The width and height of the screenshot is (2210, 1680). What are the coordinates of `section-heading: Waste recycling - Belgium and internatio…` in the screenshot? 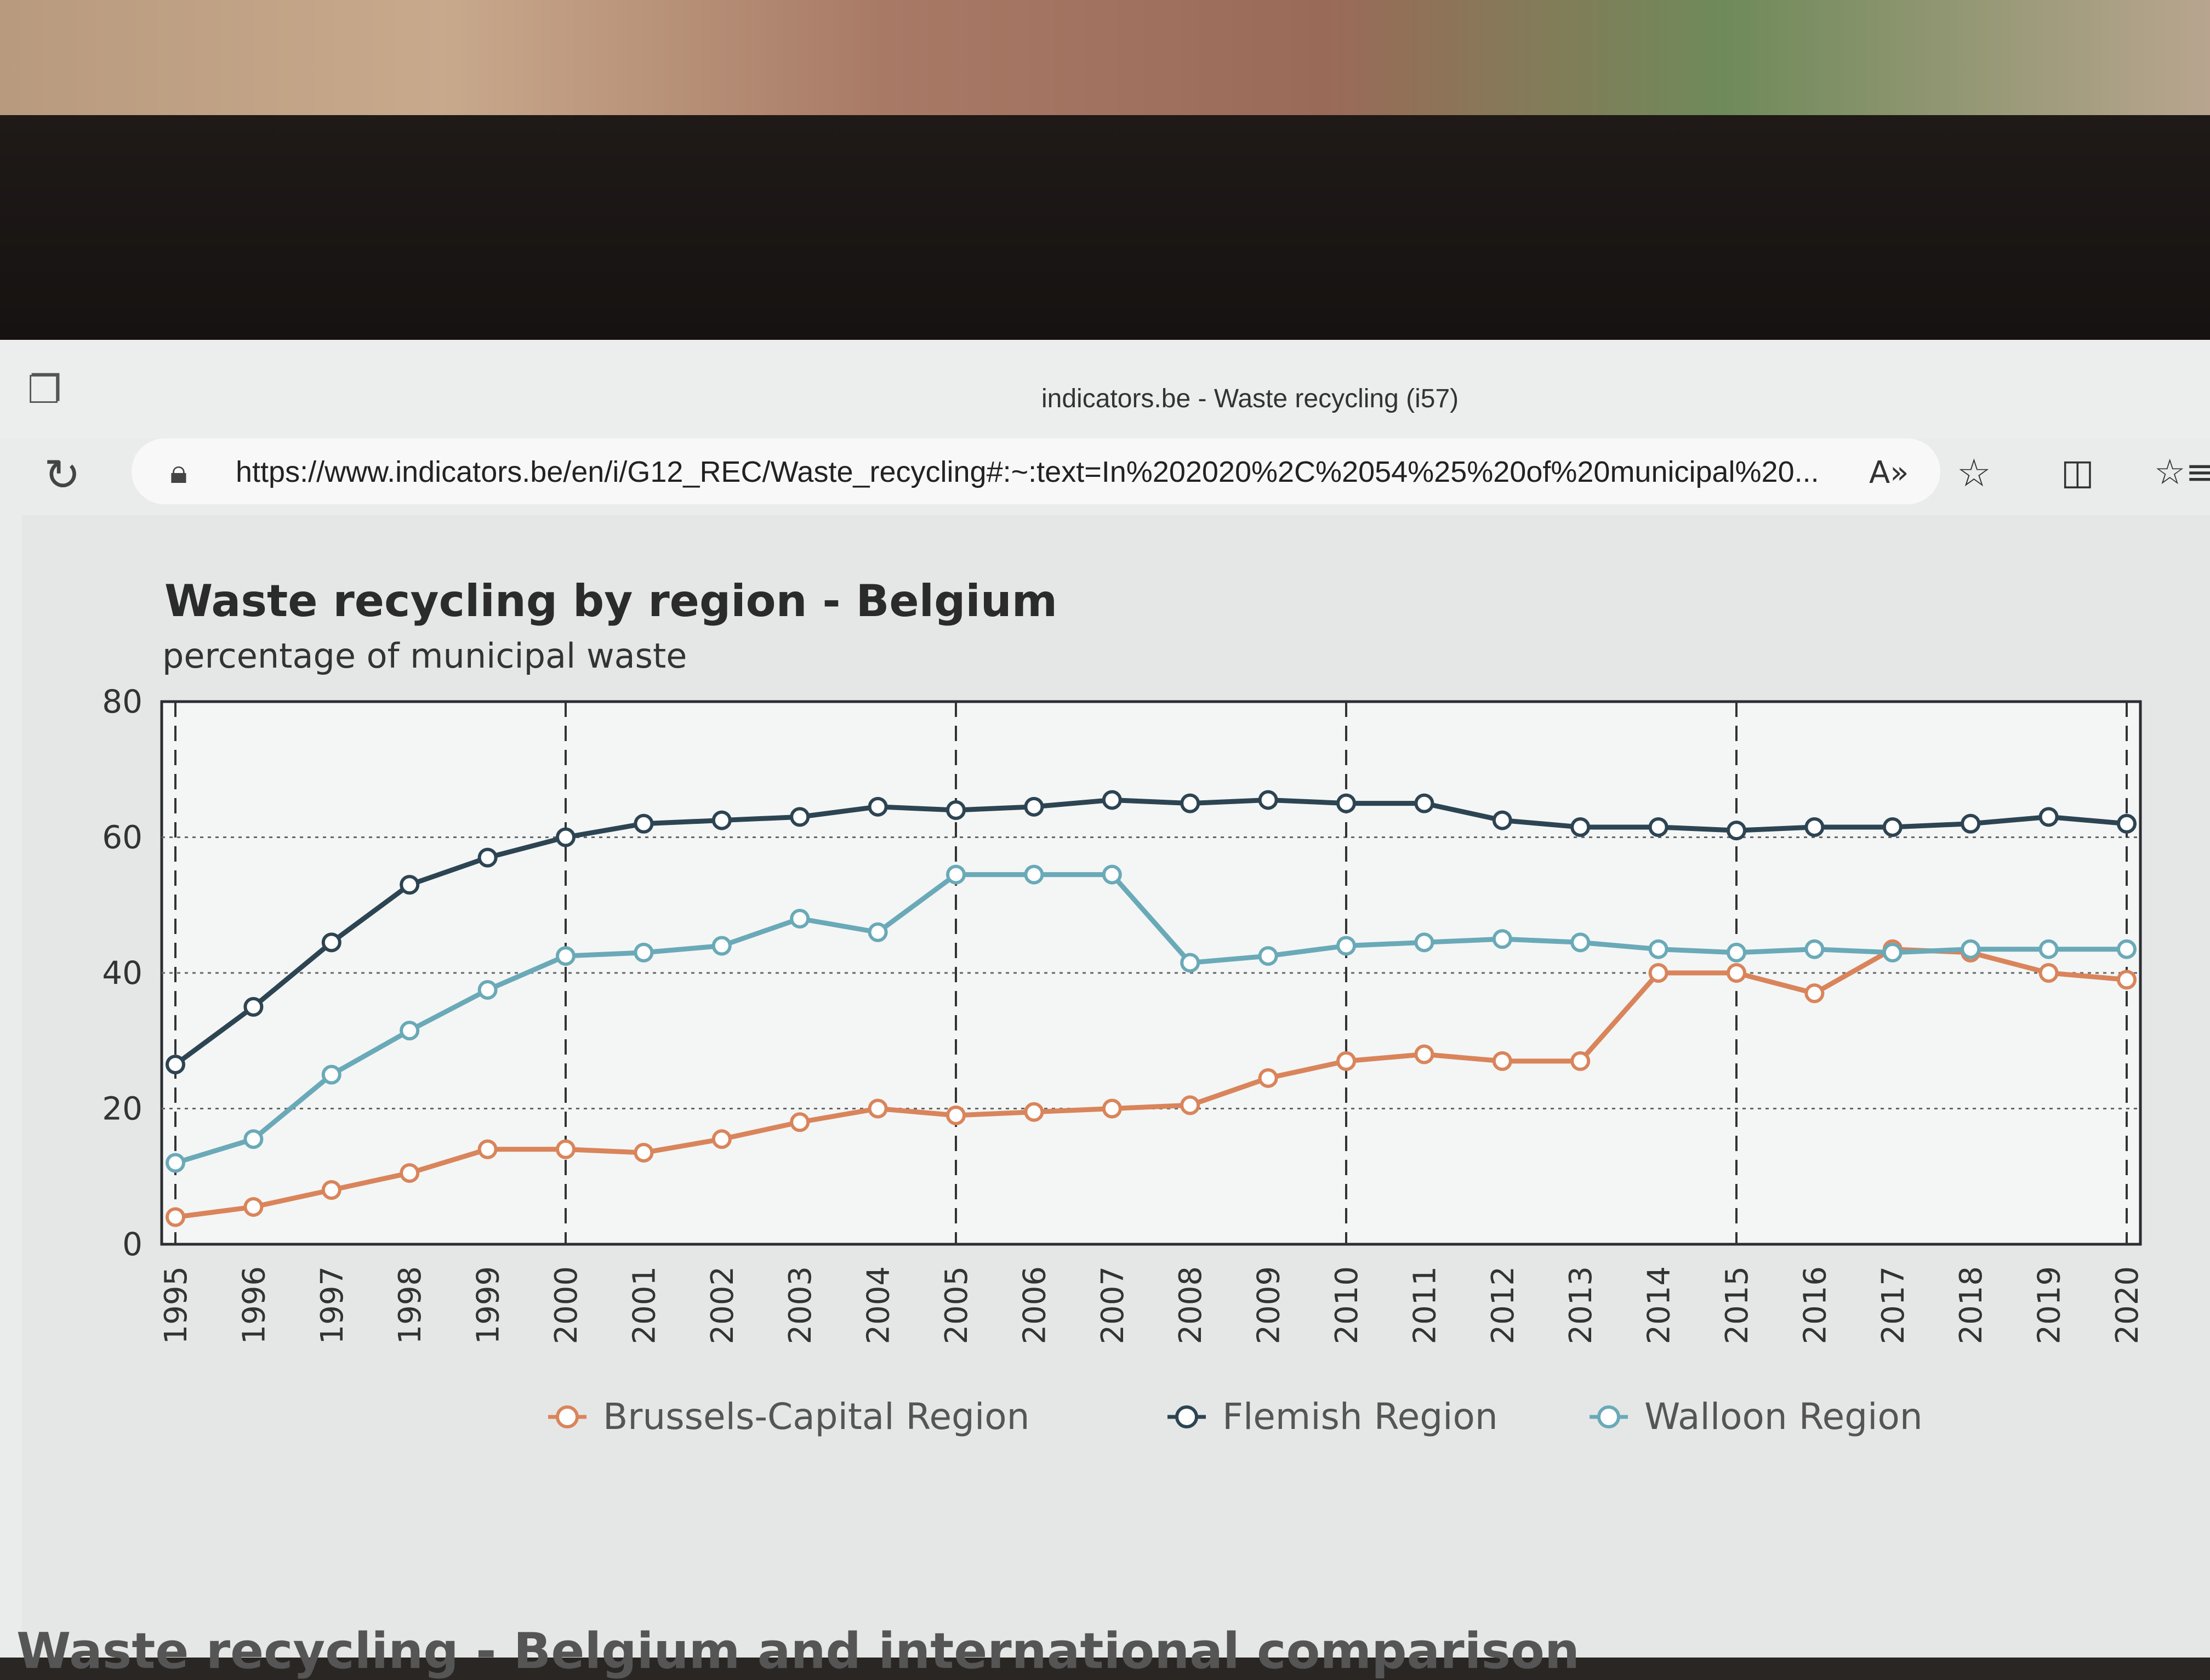 It's located at (798, 1651).